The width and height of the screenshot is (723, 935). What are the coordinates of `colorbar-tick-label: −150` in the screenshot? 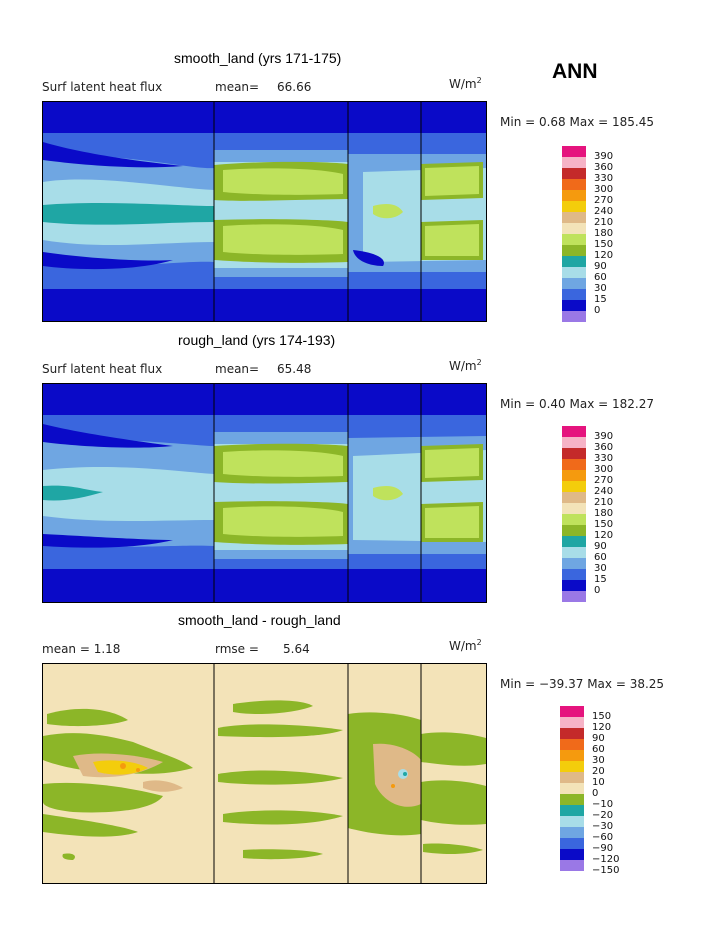 It's located at (606, 870).